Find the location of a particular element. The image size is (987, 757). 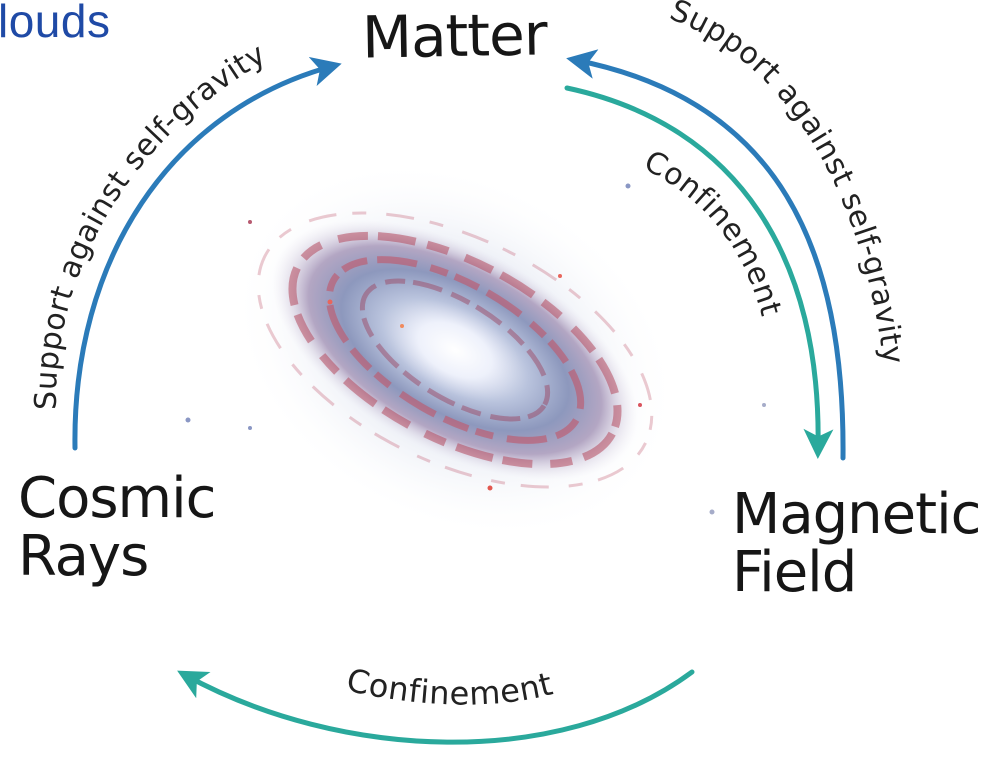

arrow-magnetic-field-to-cosmic-rays is located at coordinates (436, 707).